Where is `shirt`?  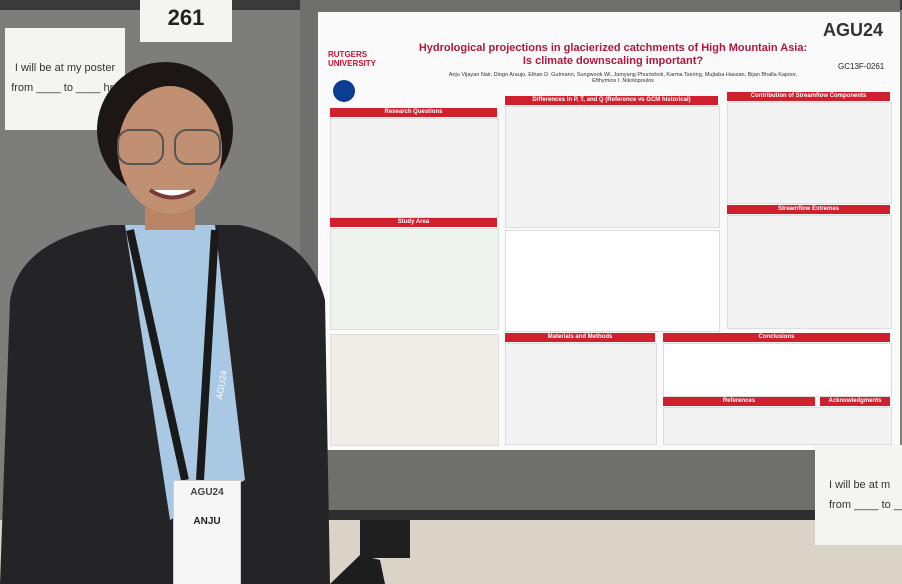 shirt is located at coordinates (185, 372).